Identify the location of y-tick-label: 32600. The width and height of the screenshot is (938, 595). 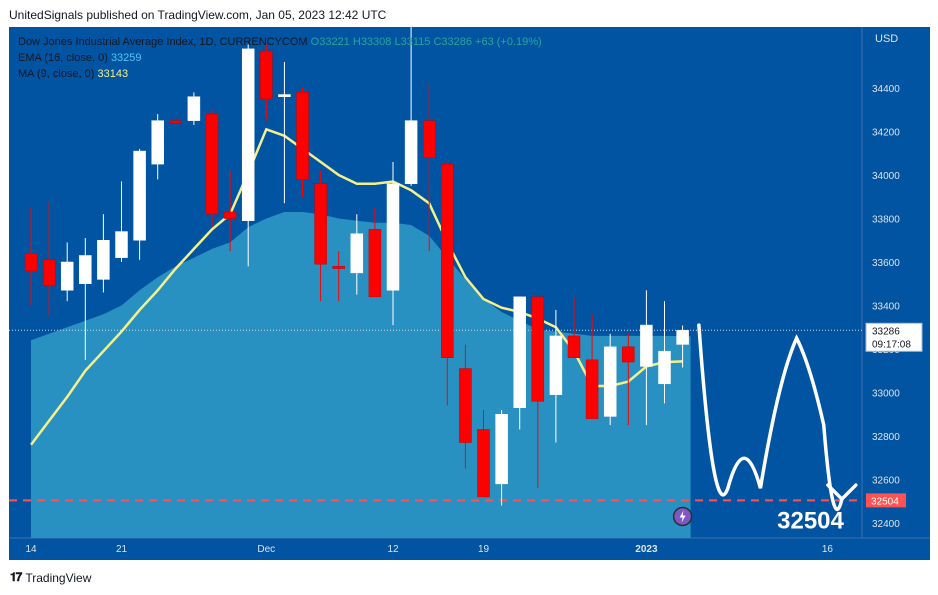
(886, 481).